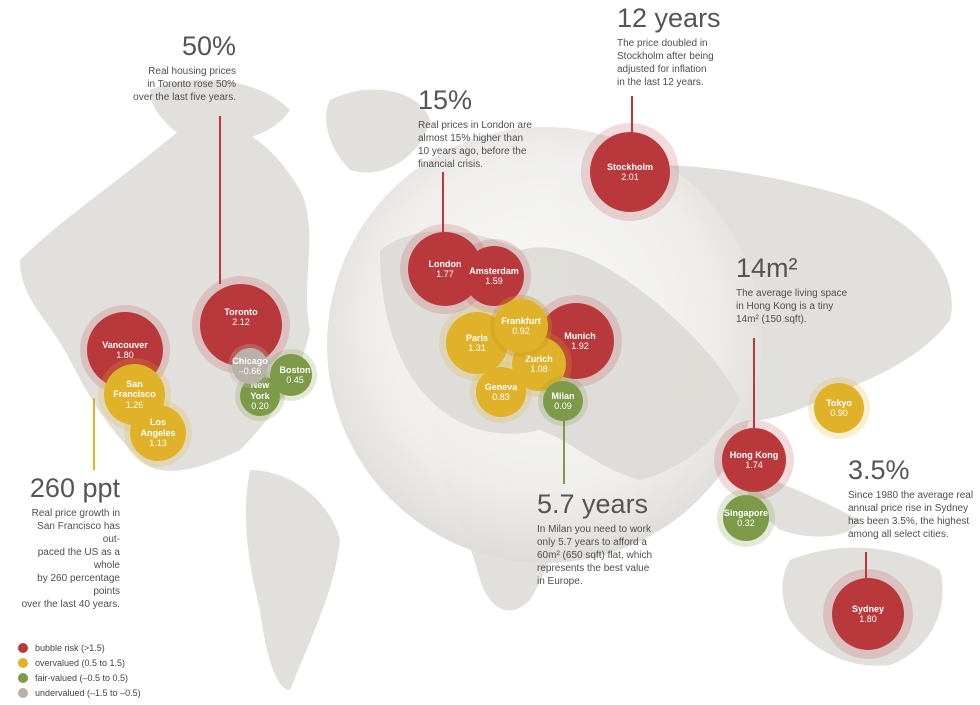 Image resolution: width=980 pixels, height=705 pixels. What do you see at coordinates (521, 331) in the screenshot?
I see `city-value: 0.92` at bounding box center [521, 331].